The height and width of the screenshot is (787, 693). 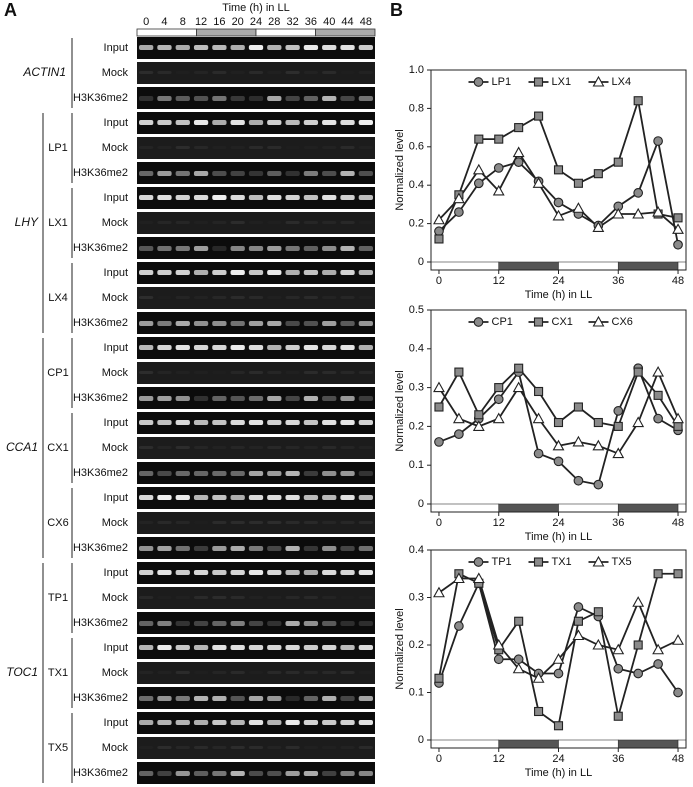 I want to click on row-label: H3K36me2, so click(x=100, y=248).